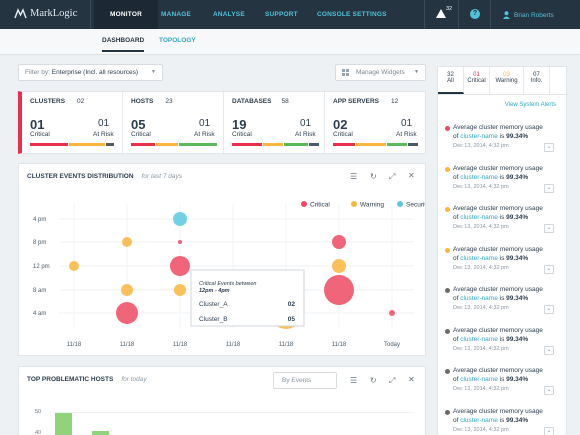  I want to click on alert-count: 32, so click(449, 9).